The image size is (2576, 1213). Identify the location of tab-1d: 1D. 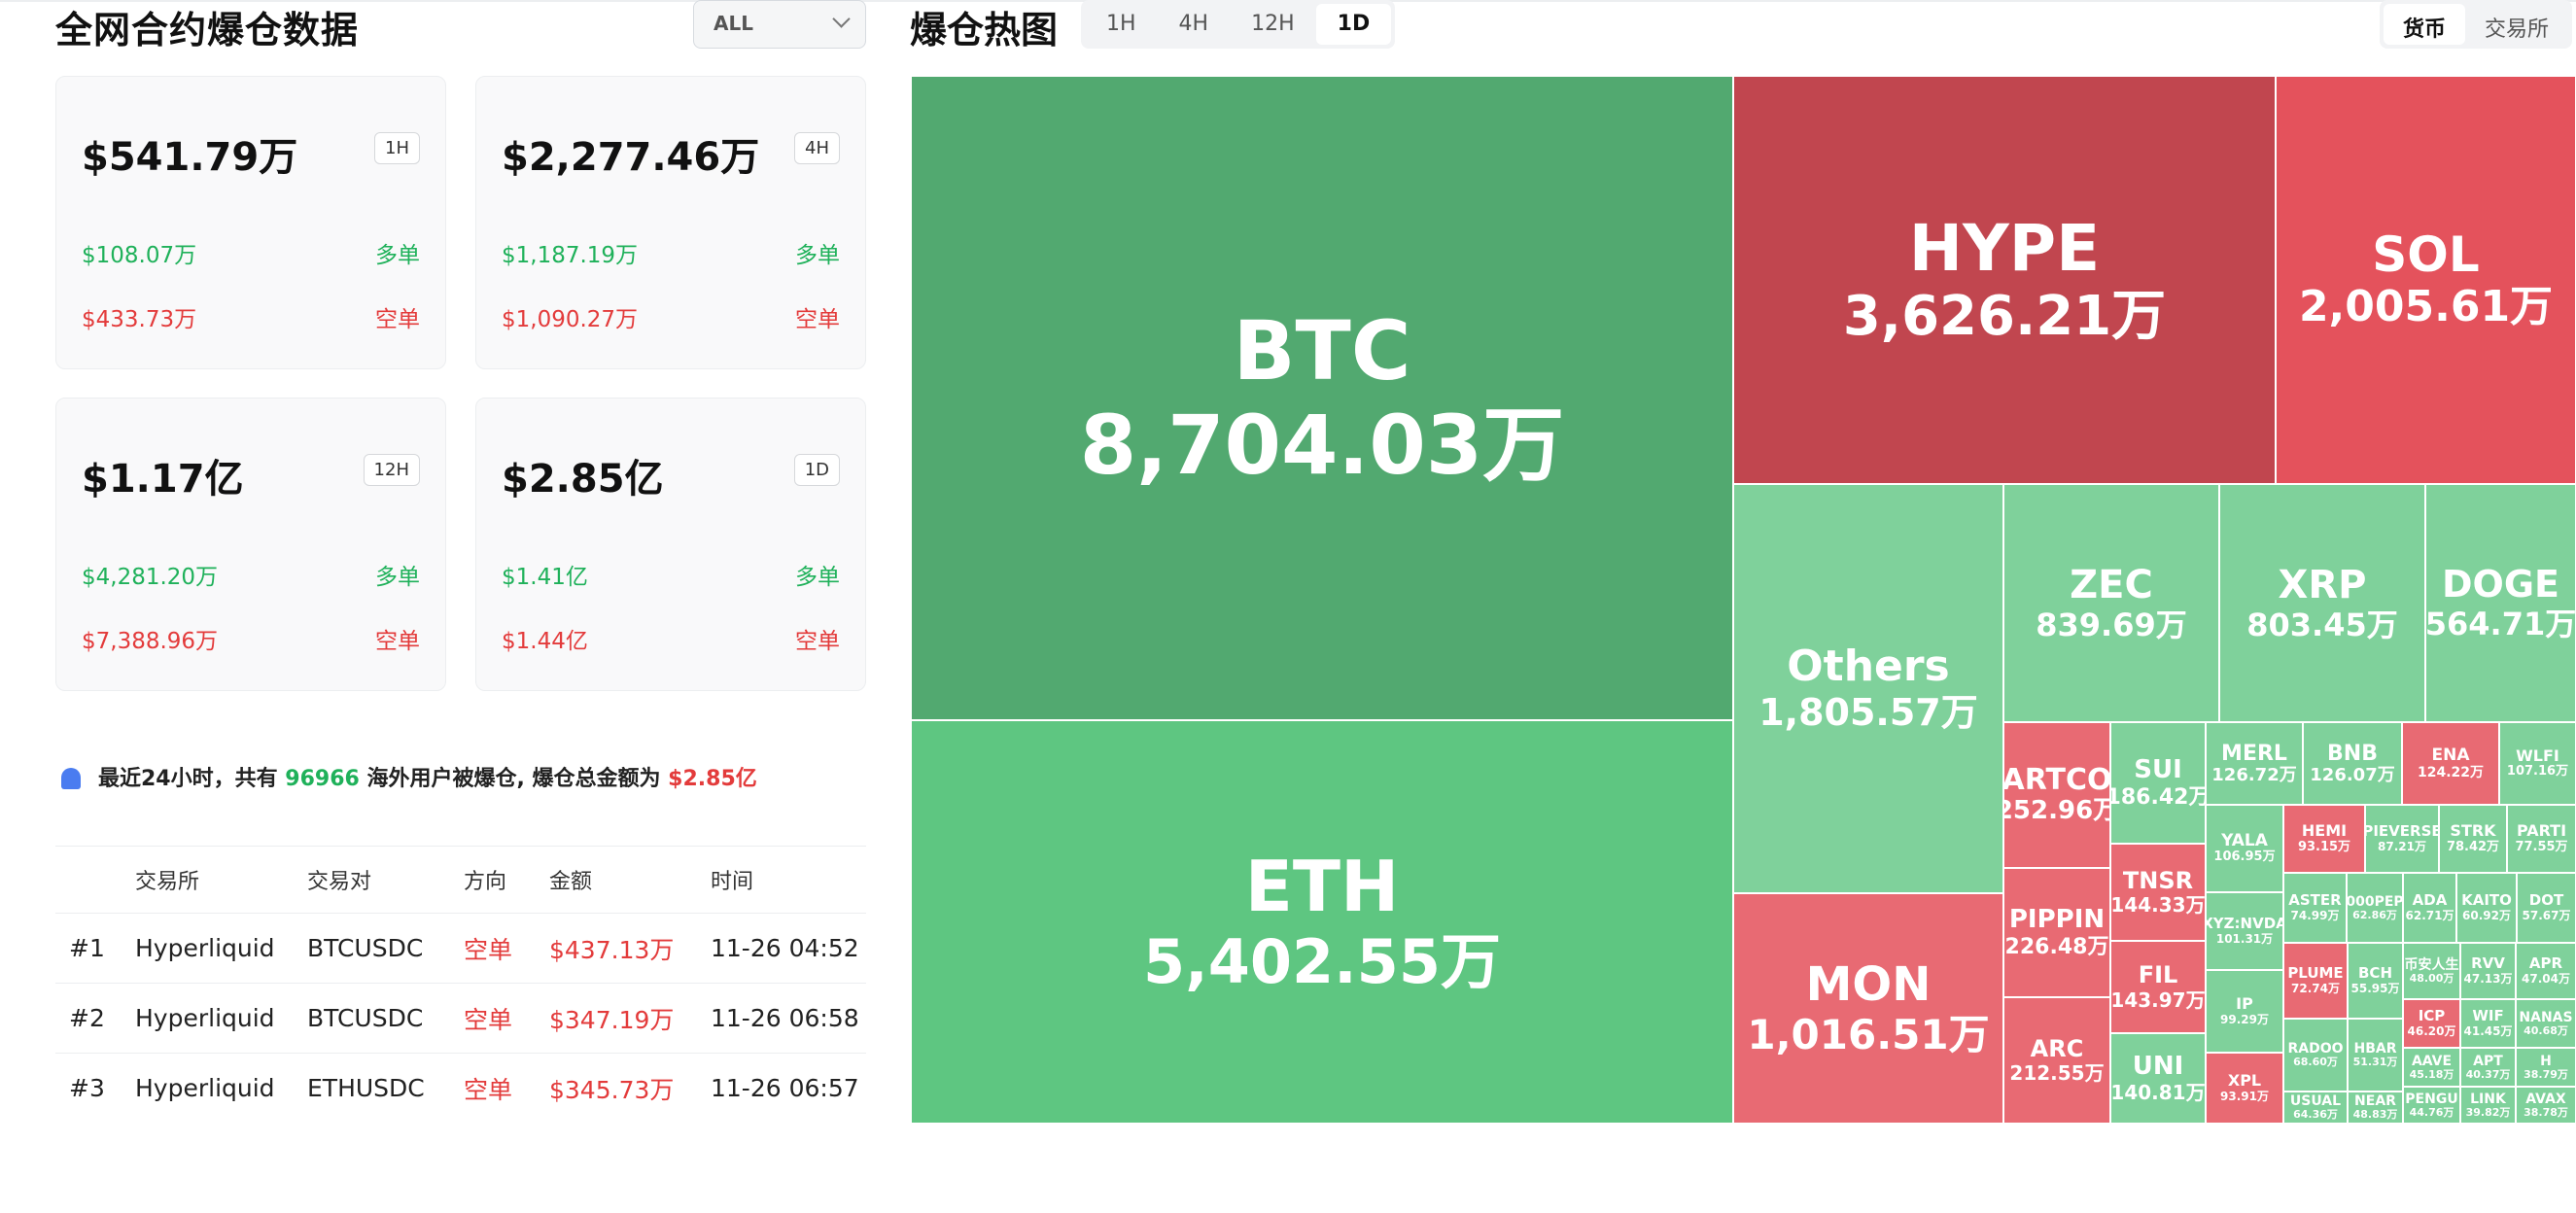
(1353, 24).